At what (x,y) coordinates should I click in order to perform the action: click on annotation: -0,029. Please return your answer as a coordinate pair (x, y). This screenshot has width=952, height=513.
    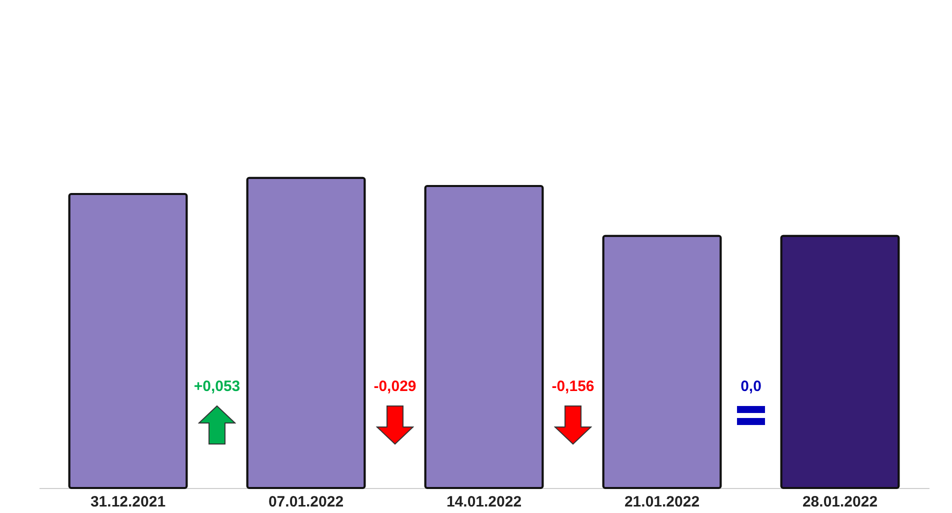
    Looking at the image, I should click on (395, 386).